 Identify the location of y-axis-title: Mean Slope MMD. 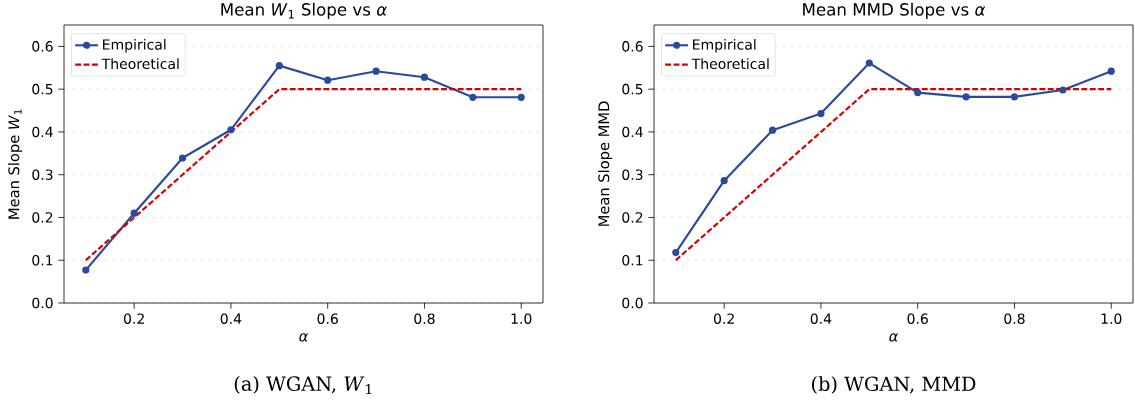
(605, 163).